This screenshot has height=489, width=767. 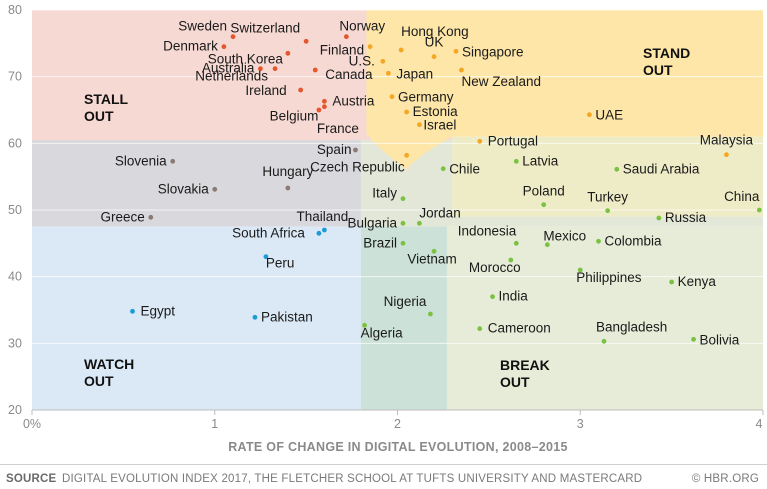 What do you see at coordinates (382, 332) in the screenshot?
I see `label-algeria: Algeria` at bounding box center [382, 332].